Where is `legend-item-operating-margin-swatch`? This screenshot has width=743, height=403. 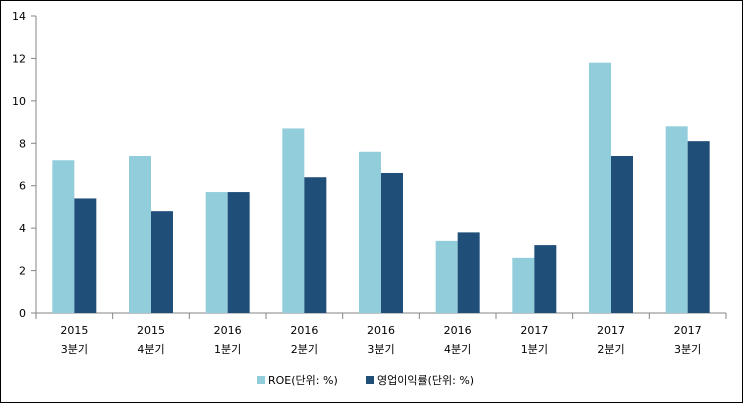
legend-item-operating-margin-swatch is located at coordinates (370, 380).